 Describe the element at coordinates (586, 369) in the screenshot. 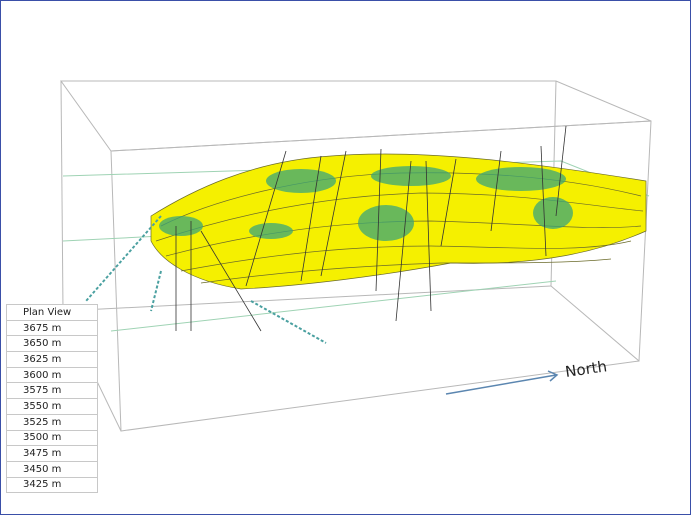

I see `north-label: North` at that location.